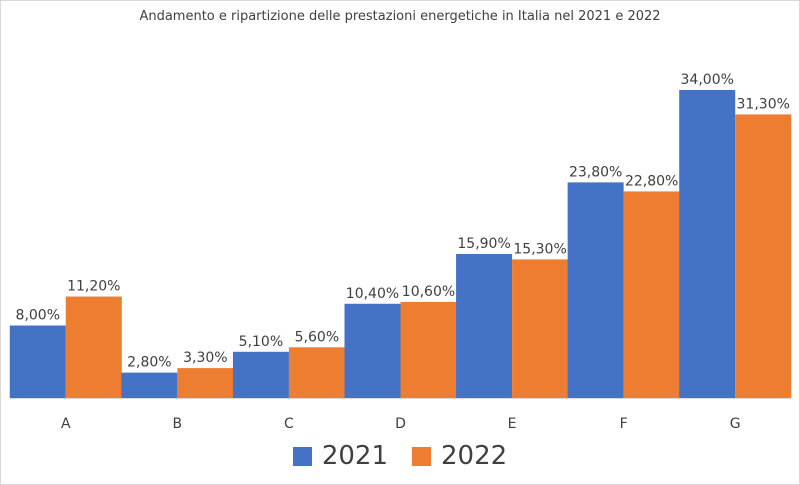 The image size is (800, 485). What do you see at coordinates (66, 424) in the screenshot?
I see `x-tick-label-A: A` at bounding box center [66, 424].